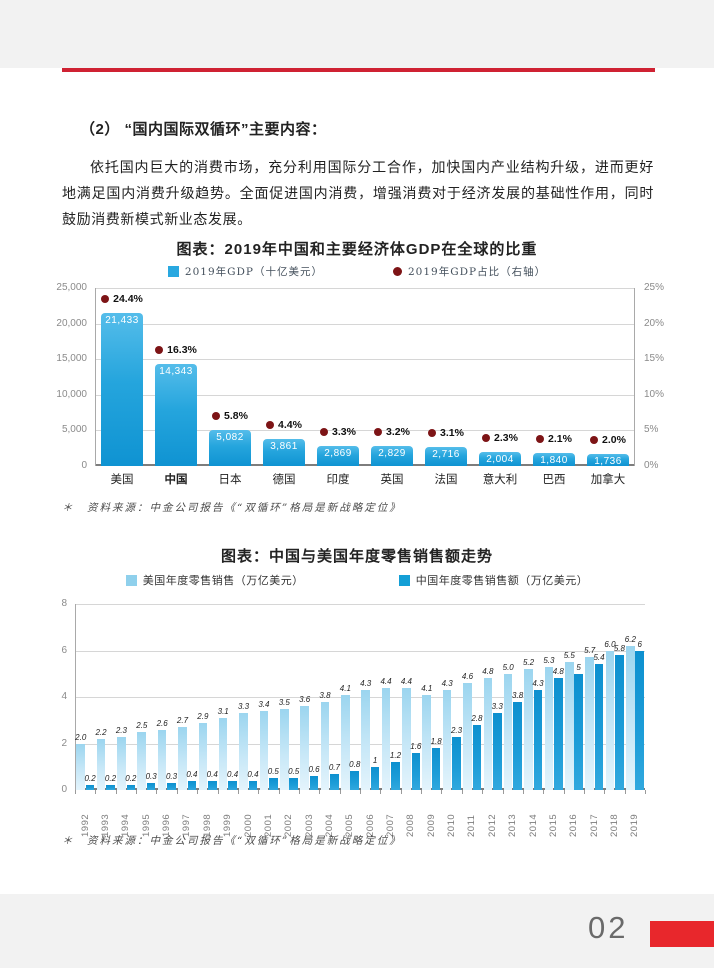 The width and height of the screenshot is (714, 968). What do you see at coordinates (549, 660) in the screenshot?
I see `us-retail-value-label: 5.3` at bounding box center [549, 660].